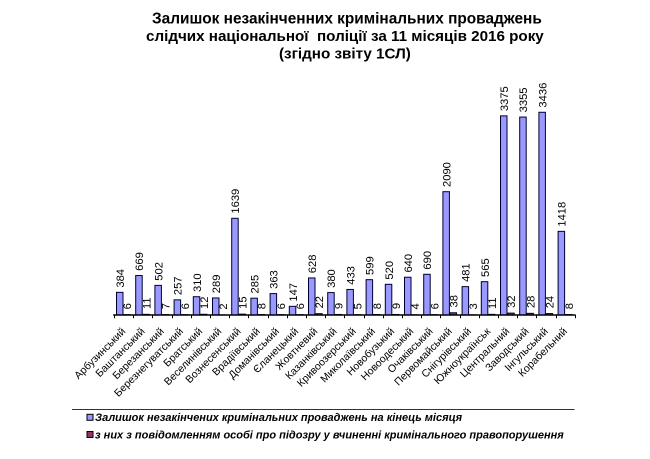  Describe the element at coordinates (512, 301) in the screenshot. I see `svg-text: 32` at that location.